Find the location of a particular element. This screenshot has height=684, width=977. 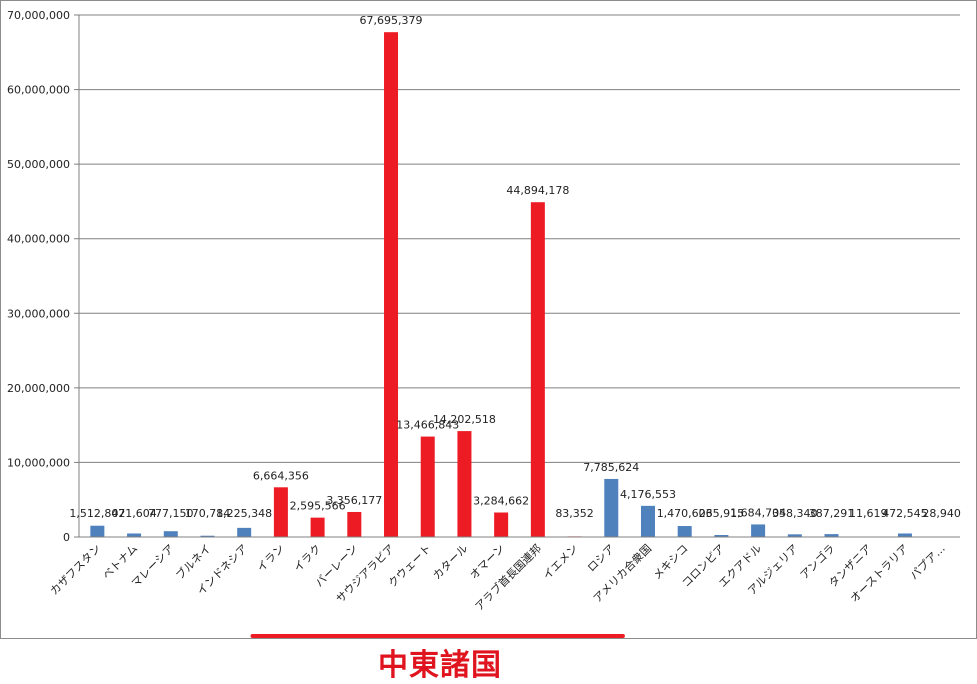

data-label: 1,512,802 is located at coordinates (97, 513).